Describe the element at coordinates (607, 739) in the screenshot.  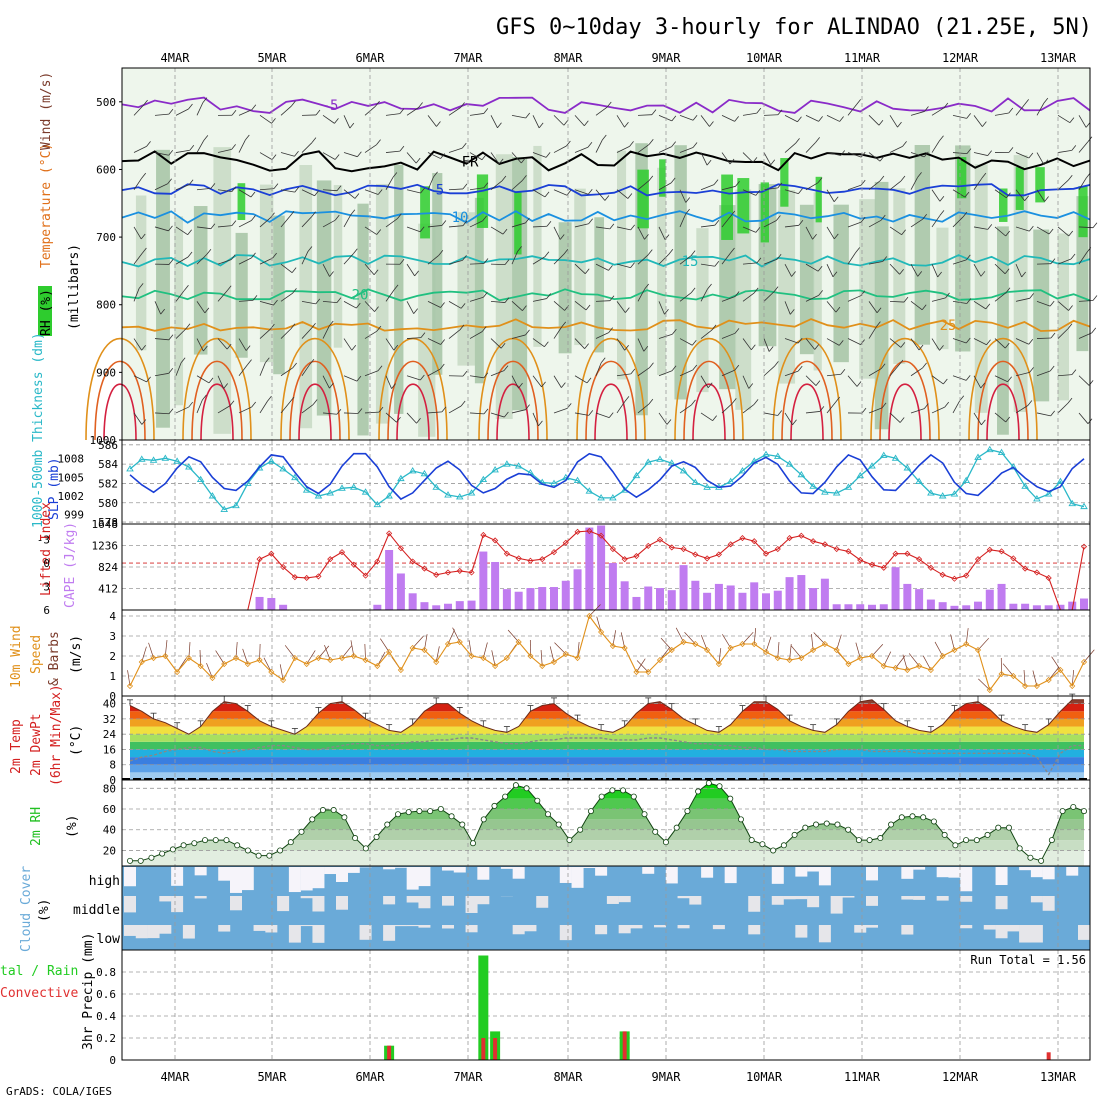
I see `temp-bands` at that location.